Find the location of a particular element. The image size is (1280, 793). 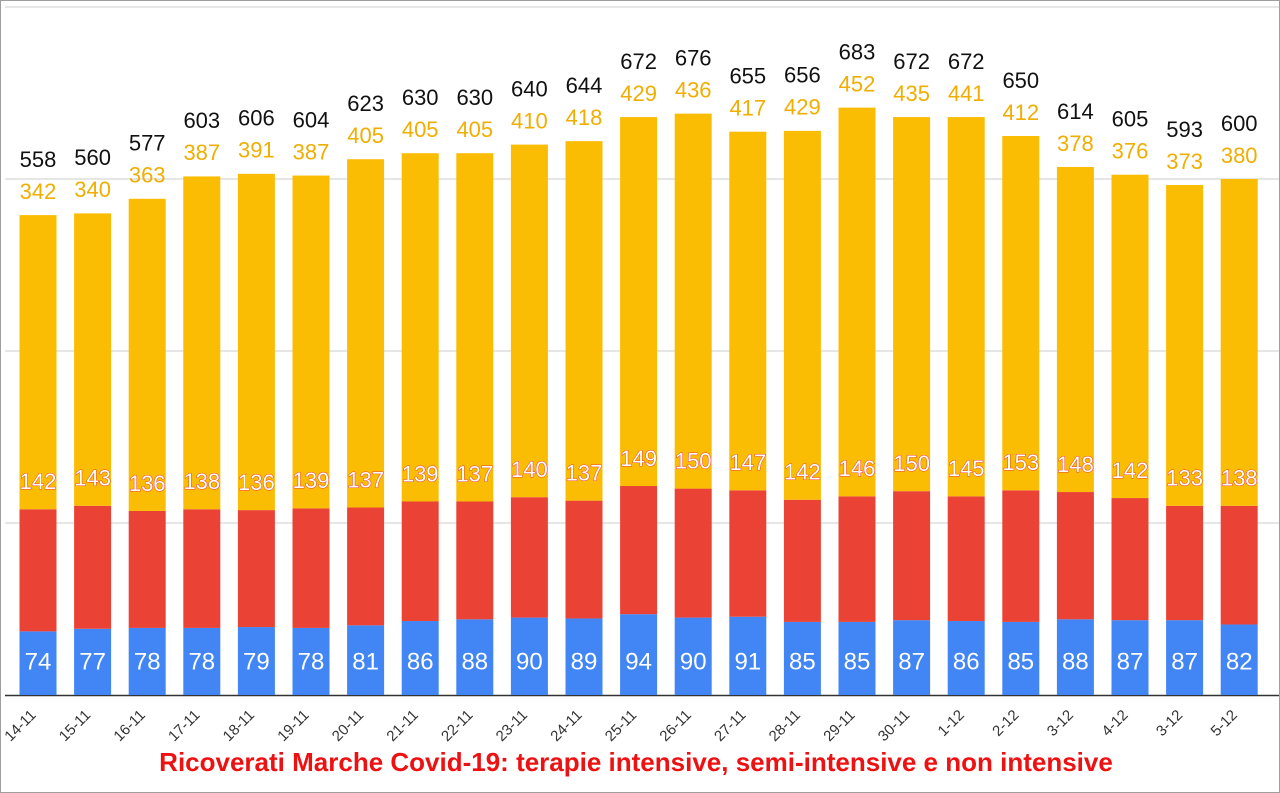

data-label-total: 655 is located at coordinates (747, 76).